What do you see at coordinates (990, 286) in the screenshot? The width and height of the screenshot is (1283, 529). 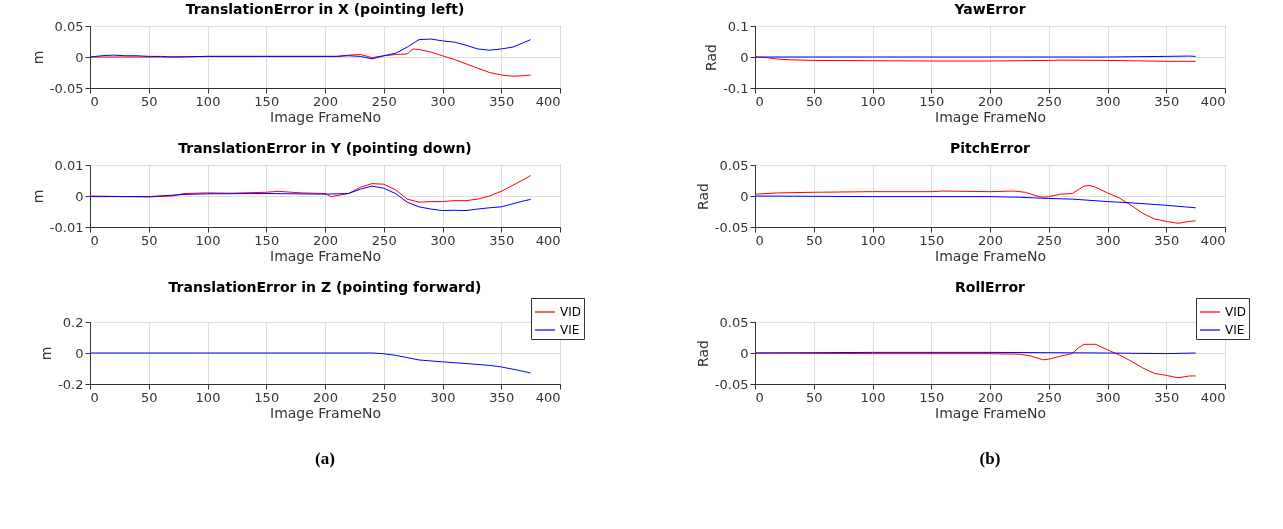 I see `chart-title: RollError` at bounding box center [990, 286].